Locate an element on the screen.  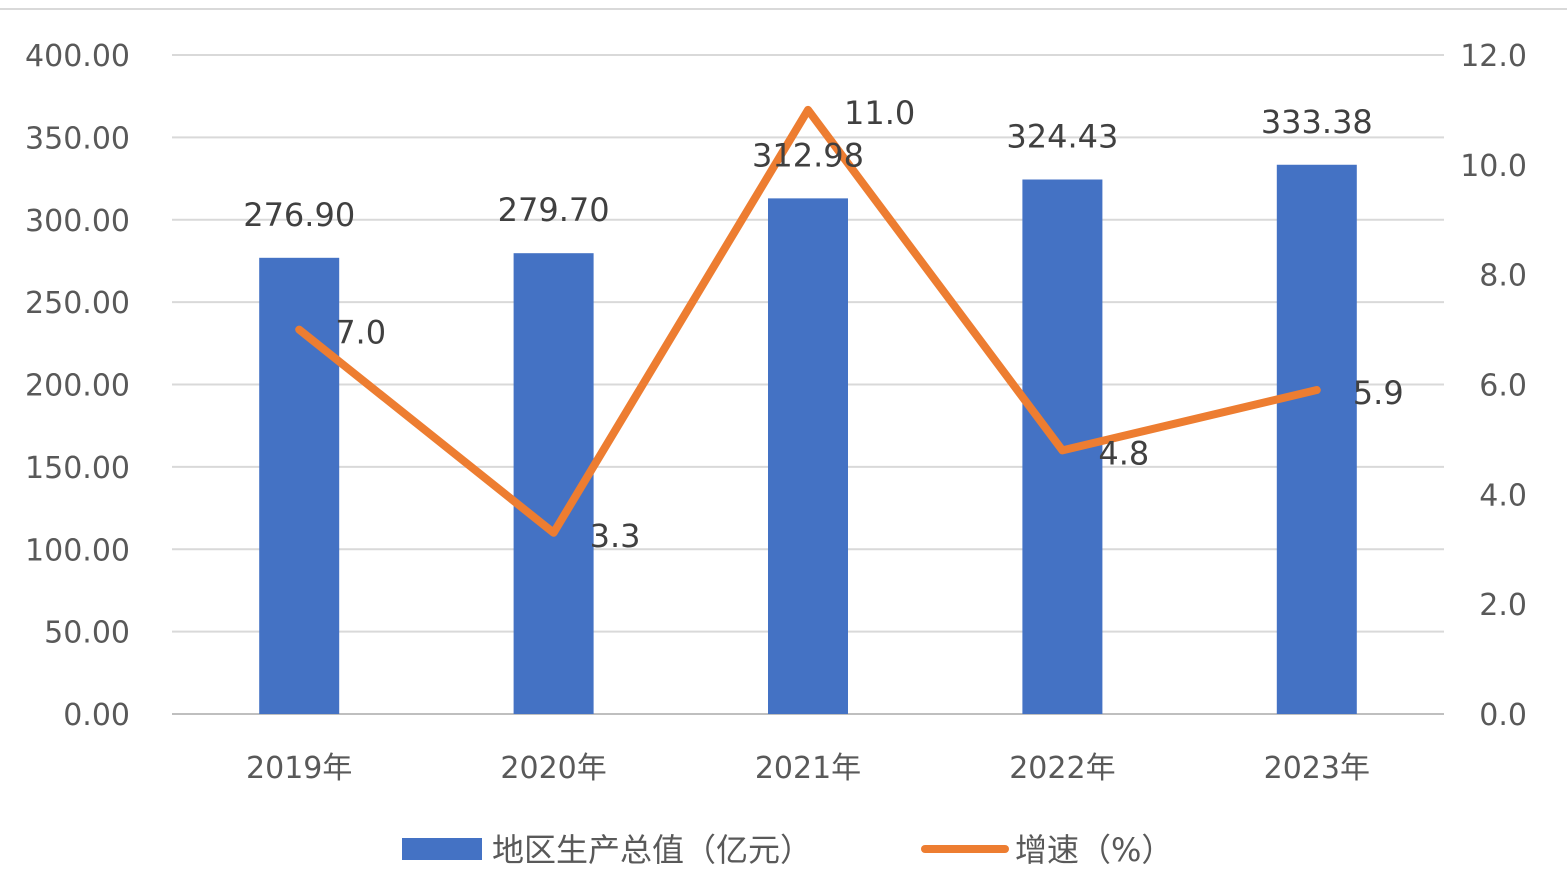
bar-data-label: 324.43 is located at coordinates (1062, 137).